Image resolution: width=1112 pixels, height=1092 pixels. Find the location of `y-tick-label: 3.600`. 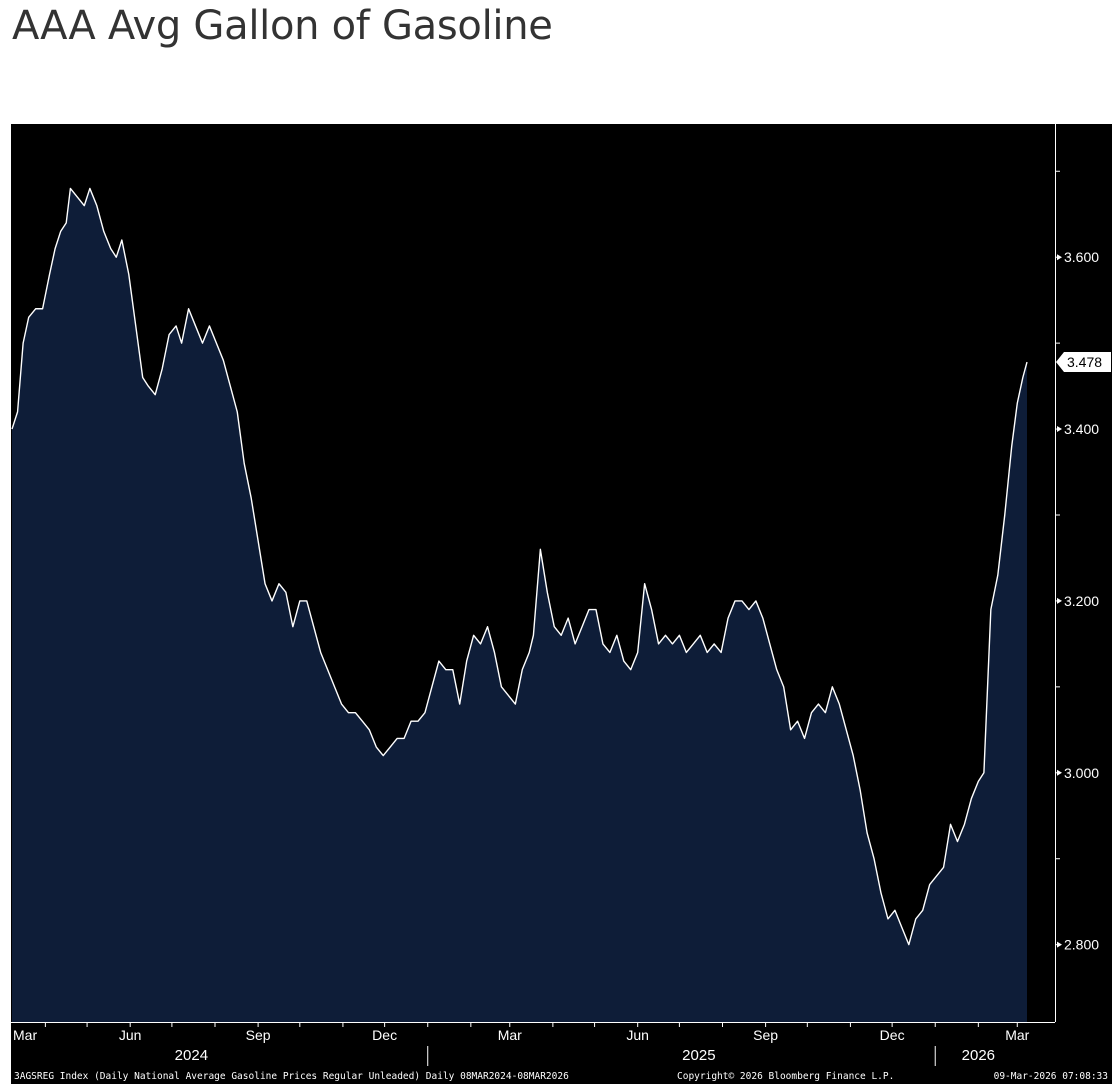

y-tick-label: 3.600 is located at coordinates (1081, 257).